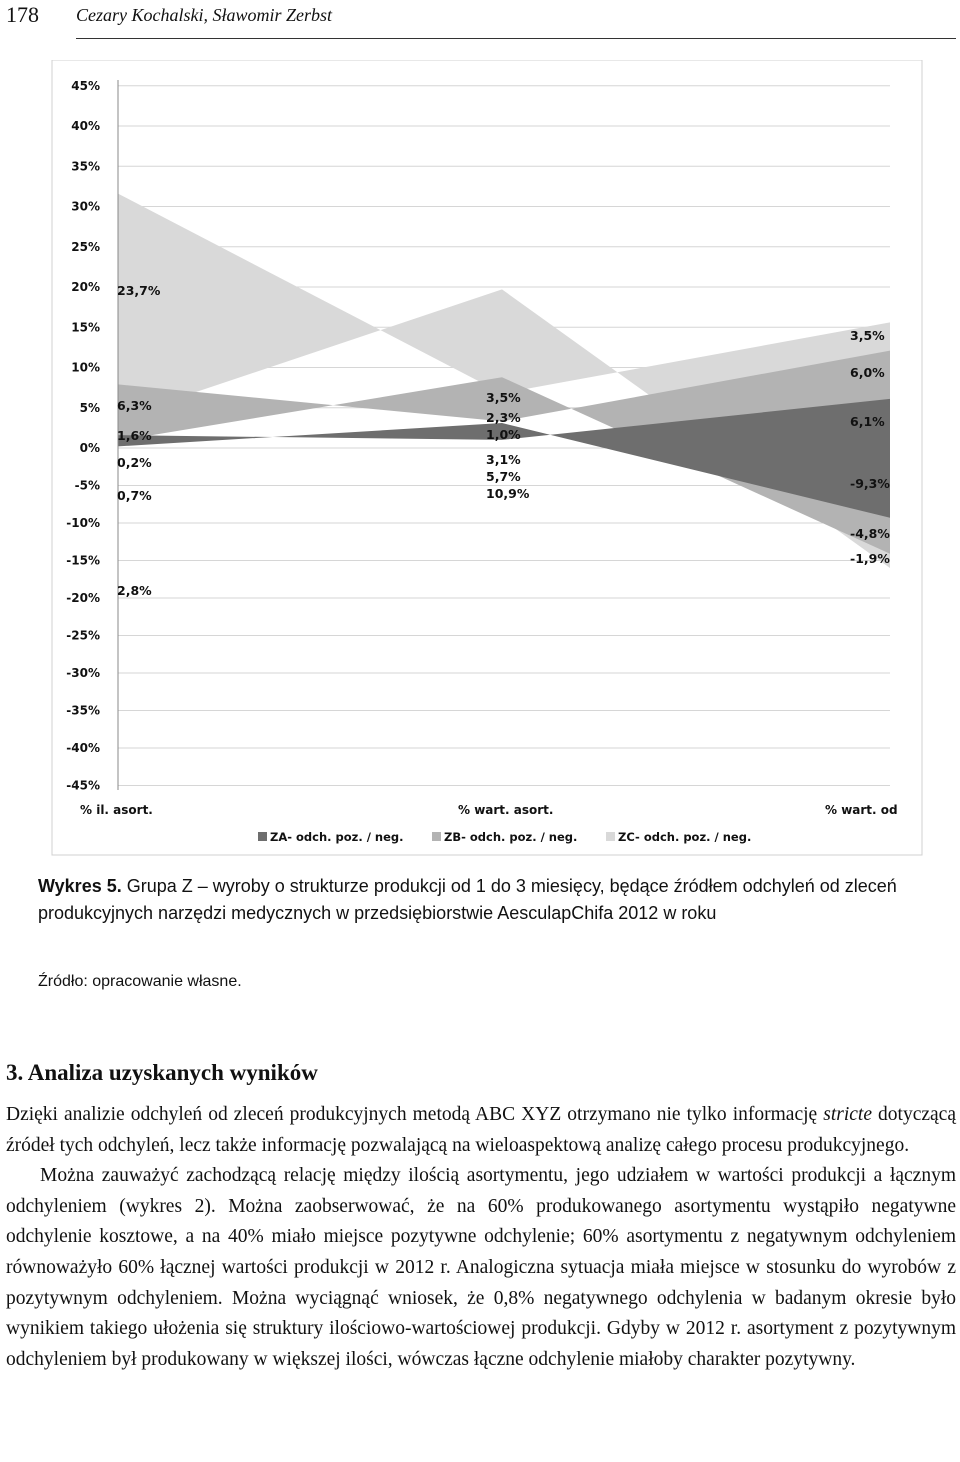 This screenshot has height=1462, width=960. Describe the element at coordinates (503, 417) in the screenshot. I see `data-label: 2,3%` at that location.